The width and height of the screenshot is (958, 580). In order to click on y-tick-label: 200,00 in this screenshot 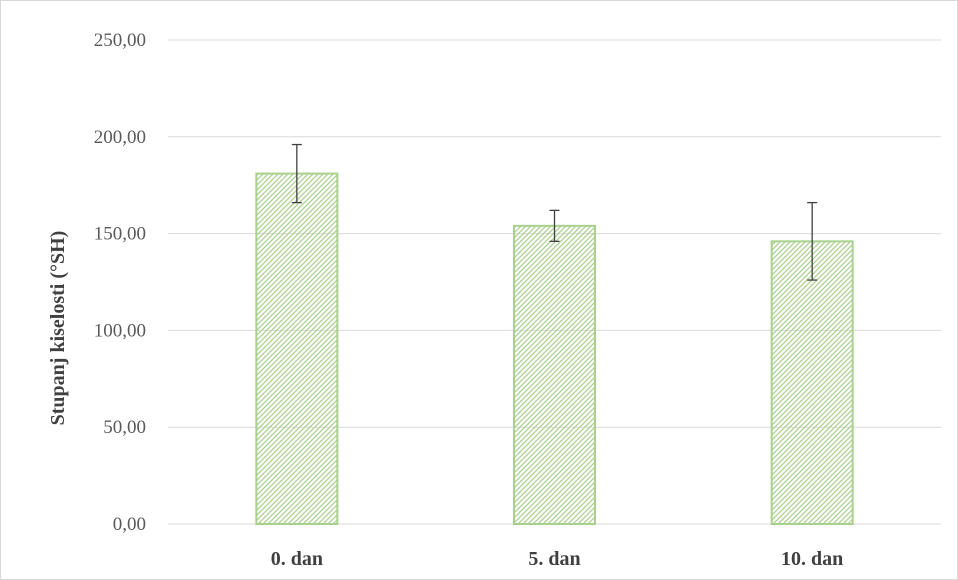, I will do `click(120, 137)`.